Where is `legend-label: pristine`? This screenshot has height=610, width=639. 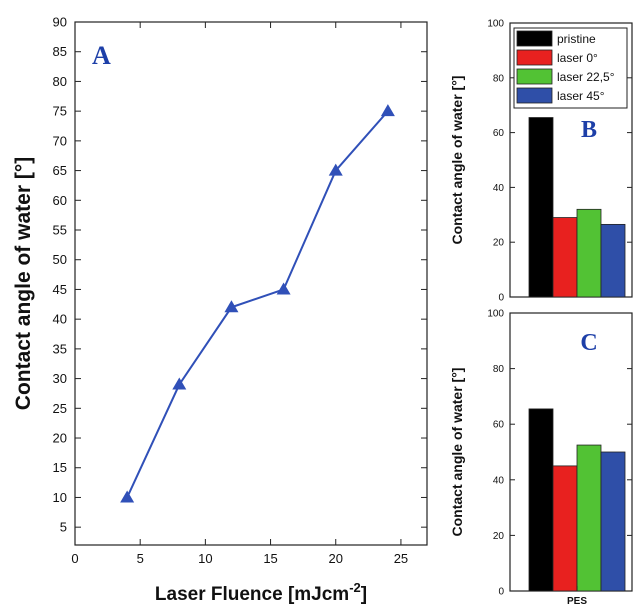
legend-label: pristine is located at coordinates (576, 39).